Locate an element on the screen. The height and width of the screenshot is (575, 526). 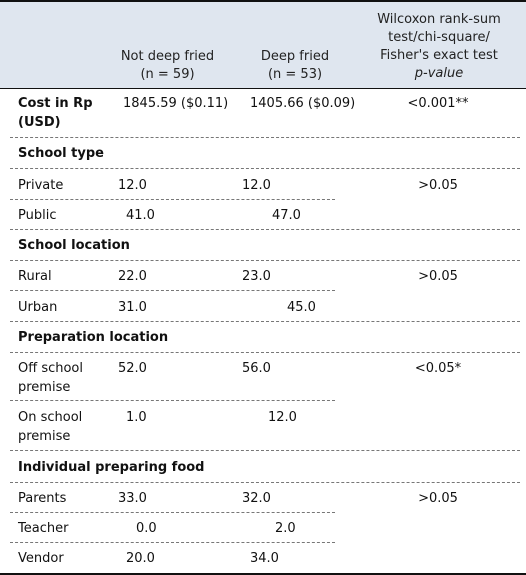
cost-not-deep-fried: 1845.59 ($0.11) is located at coordinates (176, 103).